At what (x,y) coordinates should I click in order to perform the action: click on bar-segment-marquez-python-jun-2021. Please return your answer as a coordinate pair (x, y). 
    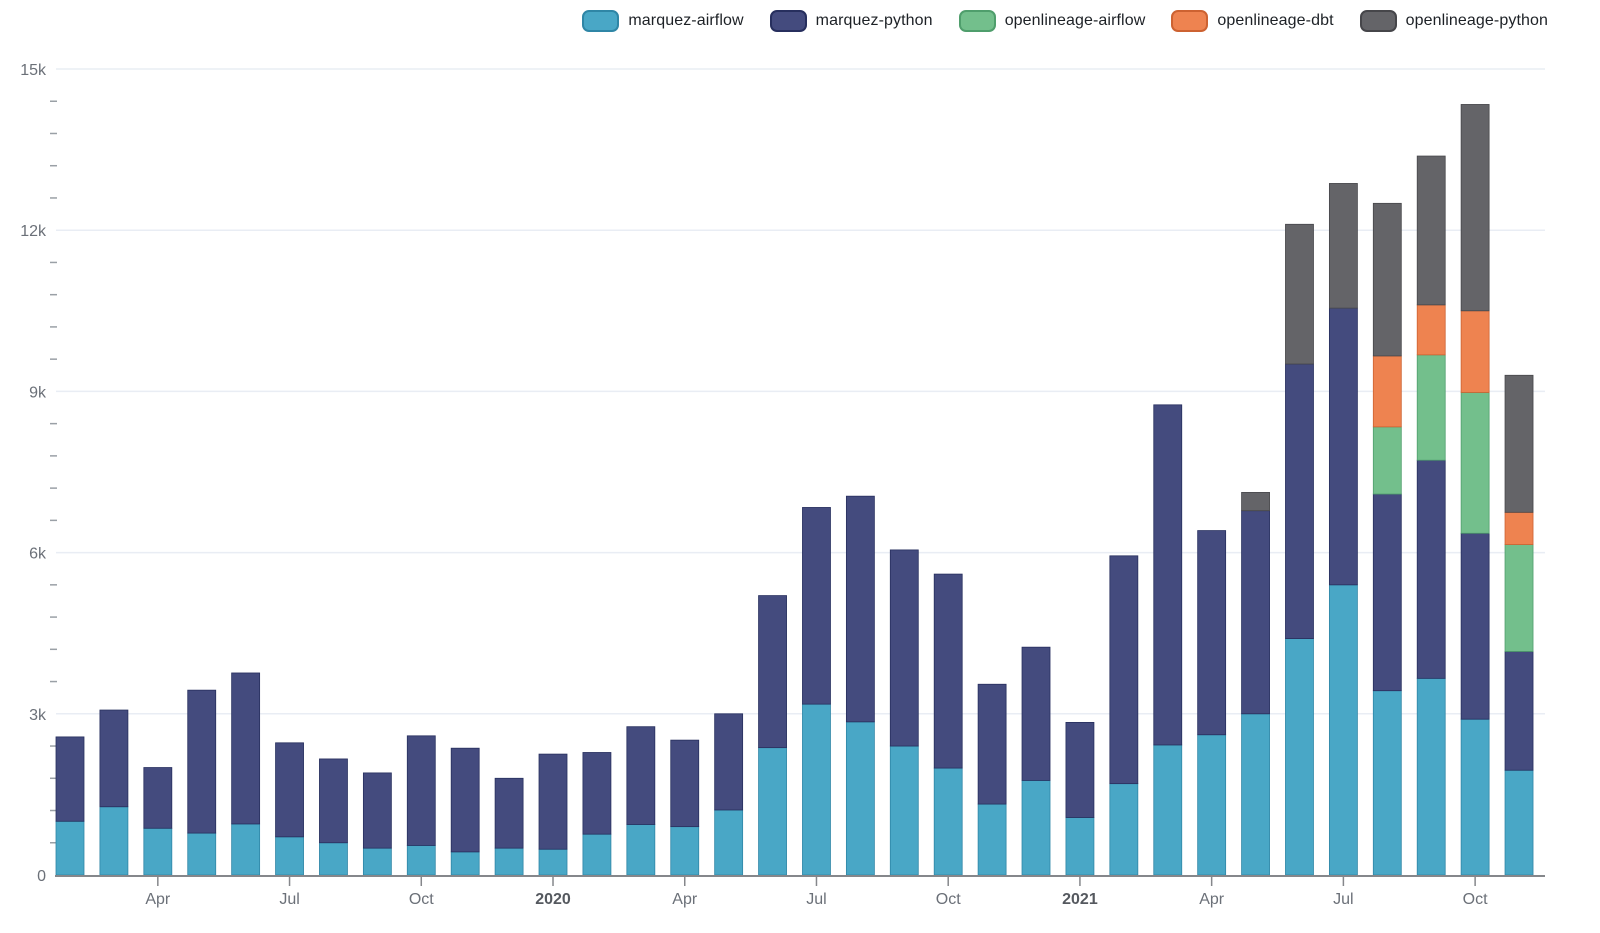
    Looking at the image, I should click on (1299, 501).